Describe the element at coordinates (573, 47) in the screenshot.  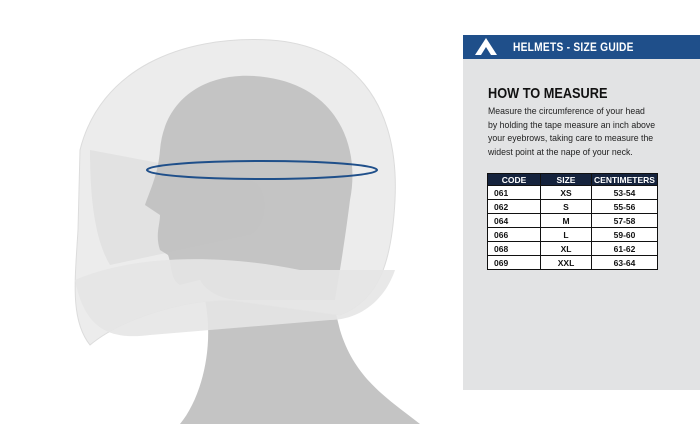
I see `header-title: HELMETS - SIZE GUIDE` at that location.